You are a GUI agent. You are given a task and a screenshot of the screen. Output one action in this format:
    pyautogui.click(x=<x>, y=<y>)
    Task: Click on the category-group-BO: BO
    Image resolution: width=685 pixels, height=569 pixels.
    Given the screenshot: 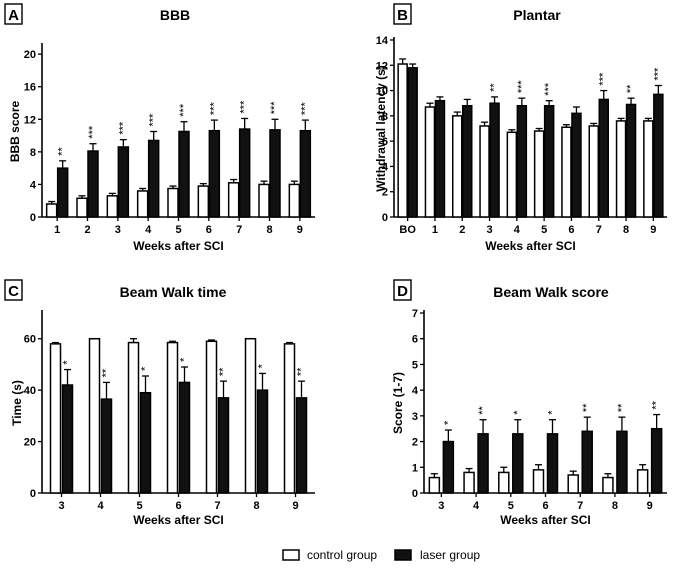 What is the action you would take?
    pyautogui.click(x=407, y=147)
    